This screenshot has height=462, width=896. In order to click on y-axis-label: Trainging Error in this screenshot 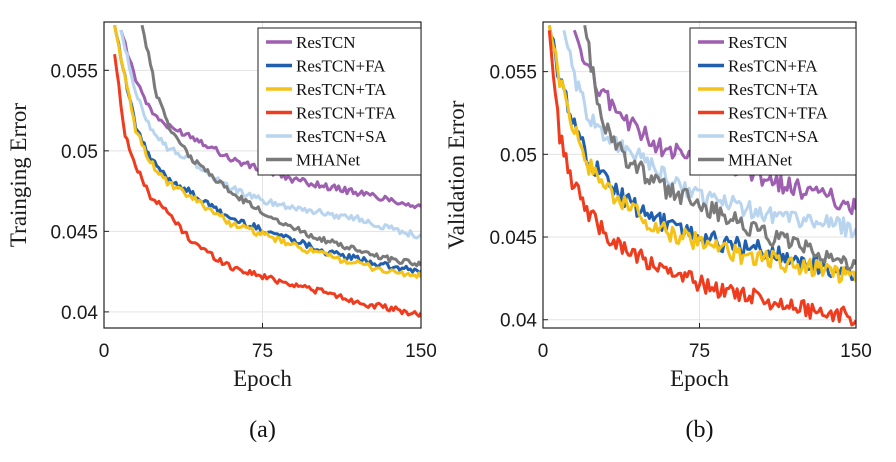, I will do `click(18, 175)`.